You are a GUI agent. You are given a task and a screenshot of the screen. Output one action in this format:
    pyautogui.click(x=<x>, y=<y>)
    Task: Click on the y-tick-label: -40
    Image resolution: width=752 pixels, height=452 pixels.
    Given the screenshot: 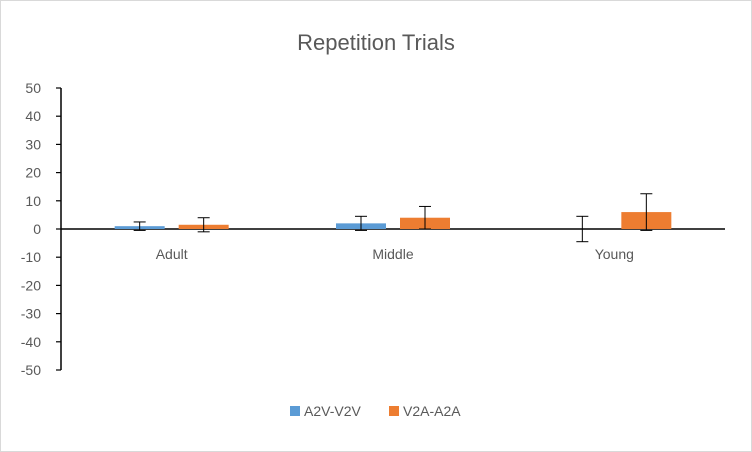 What is the action you would take?
    pyautogui.click(x=31, y=342)
    